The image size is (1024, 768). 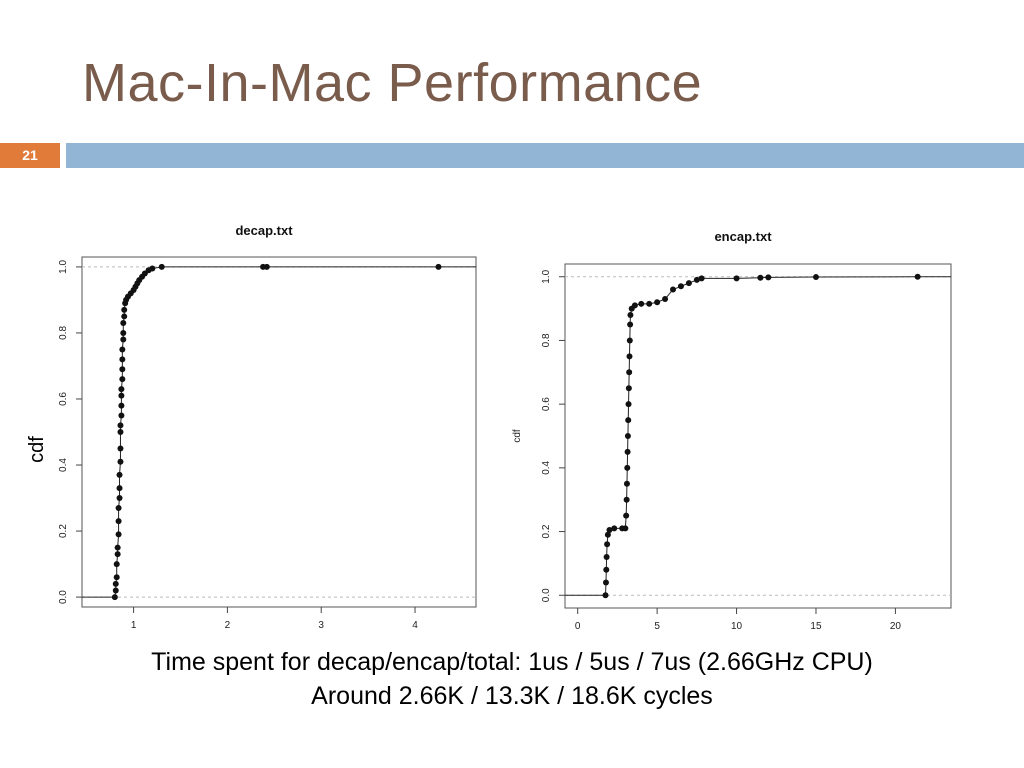 What do you see at coordinates (545, 155) in the screenshot?
I see `header-bar` at bounding box center [545, 155].